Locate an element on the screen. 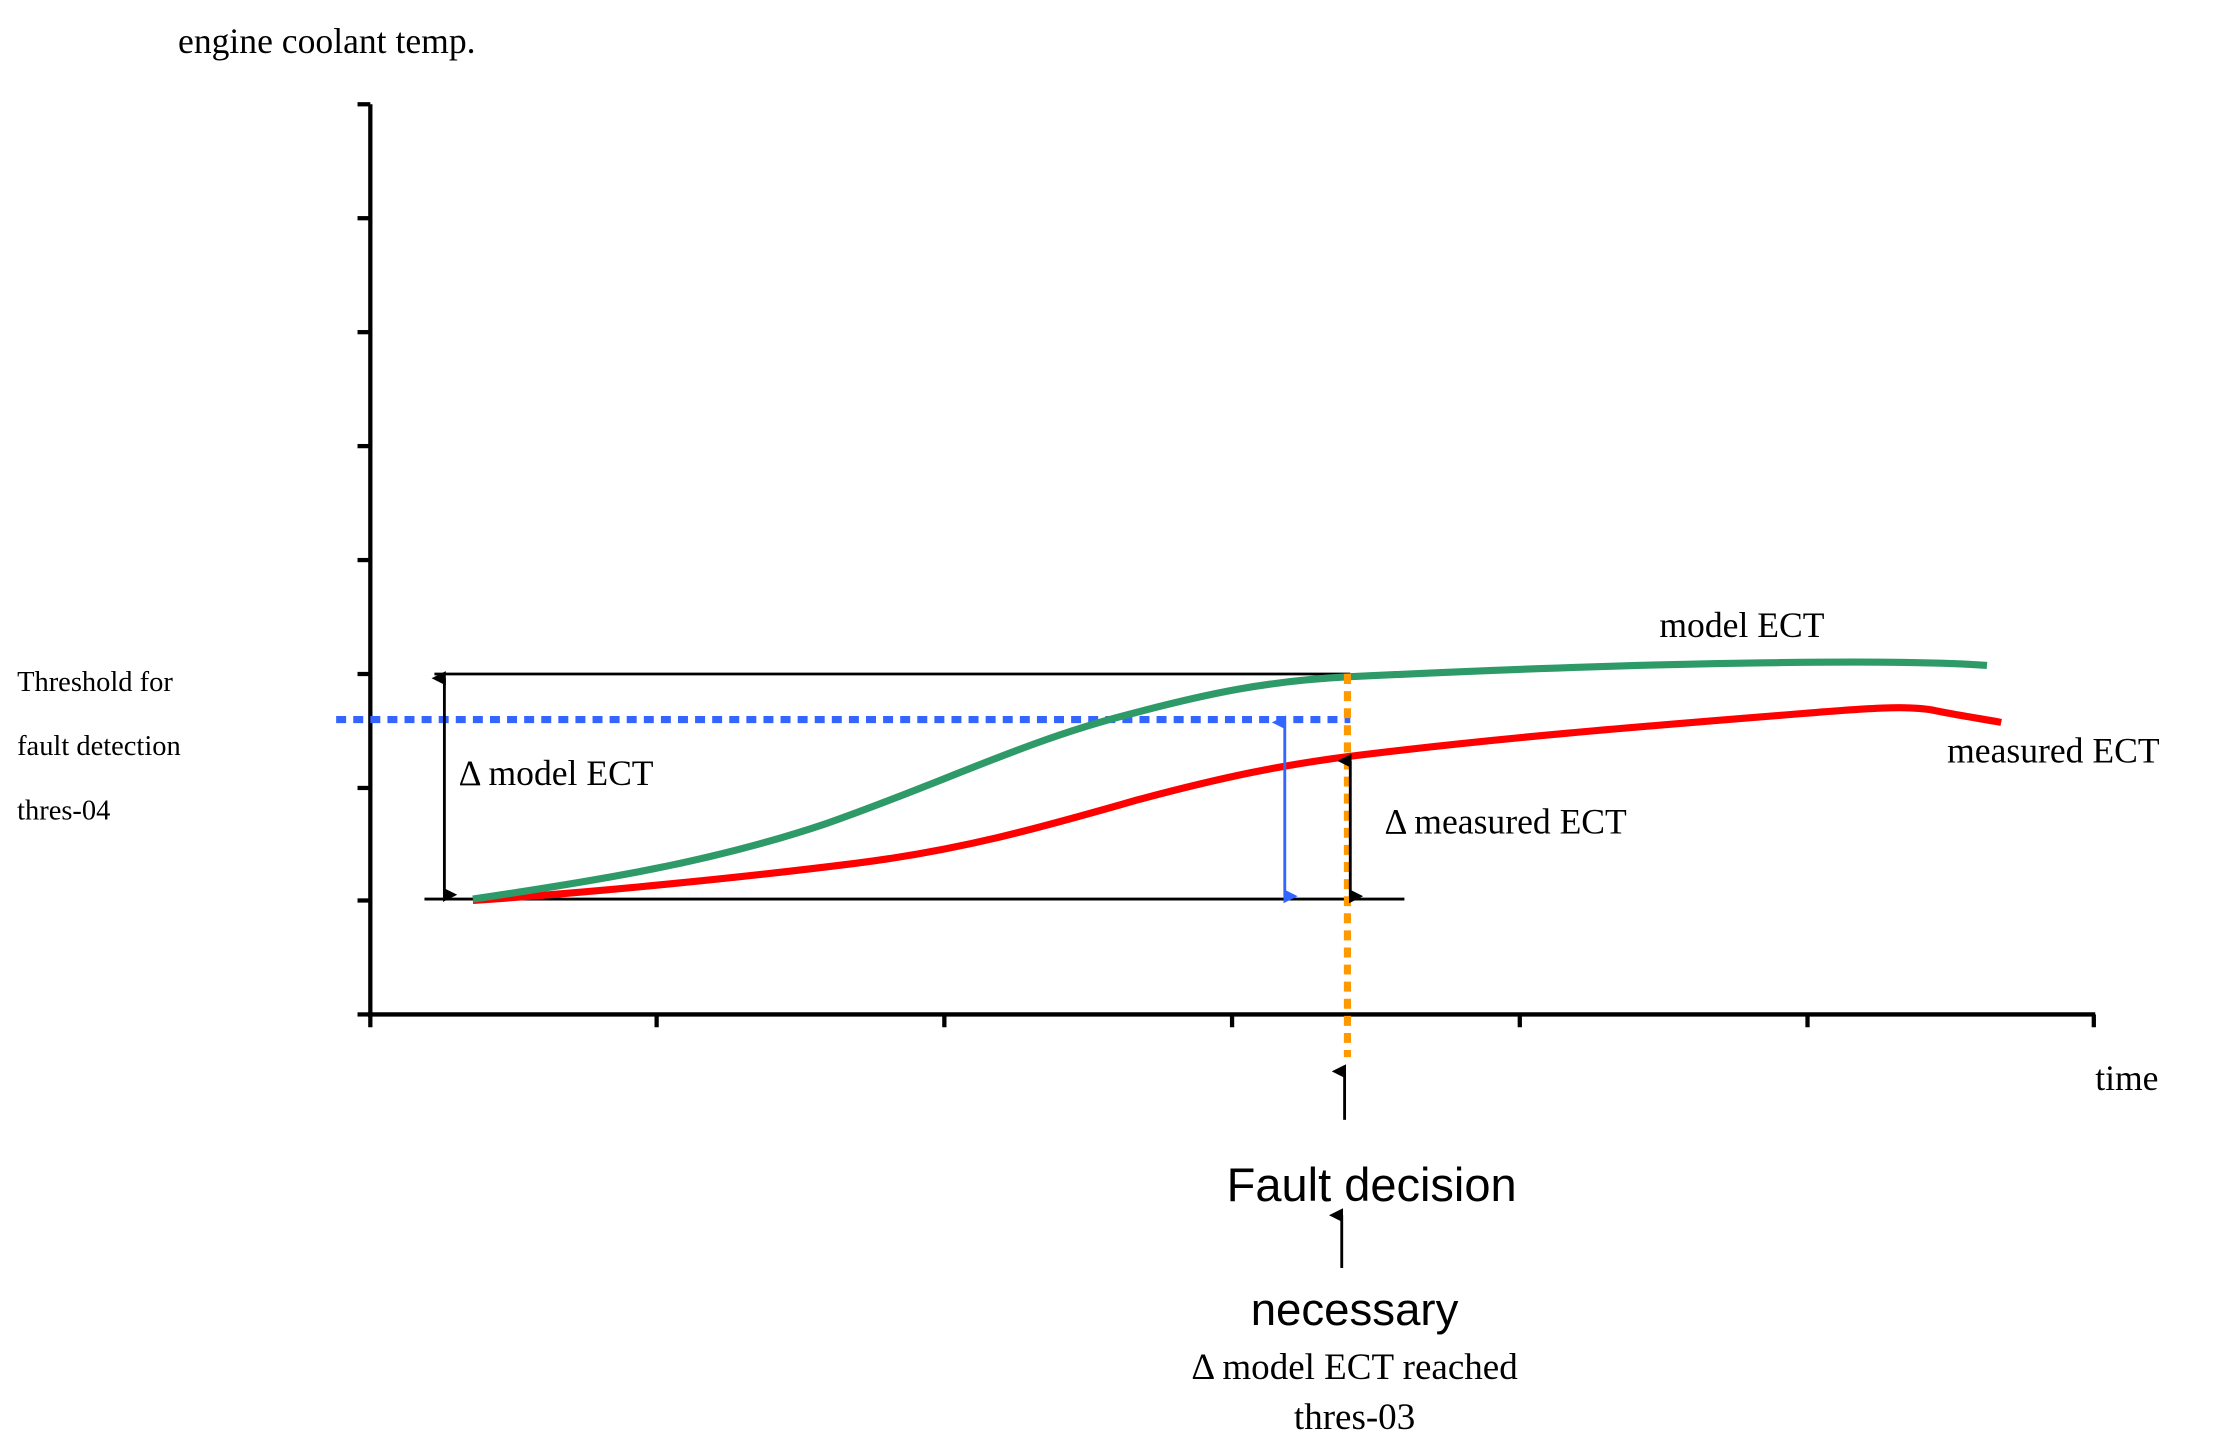  necessary-label: necessary is located at coordinates (1355, 1309).